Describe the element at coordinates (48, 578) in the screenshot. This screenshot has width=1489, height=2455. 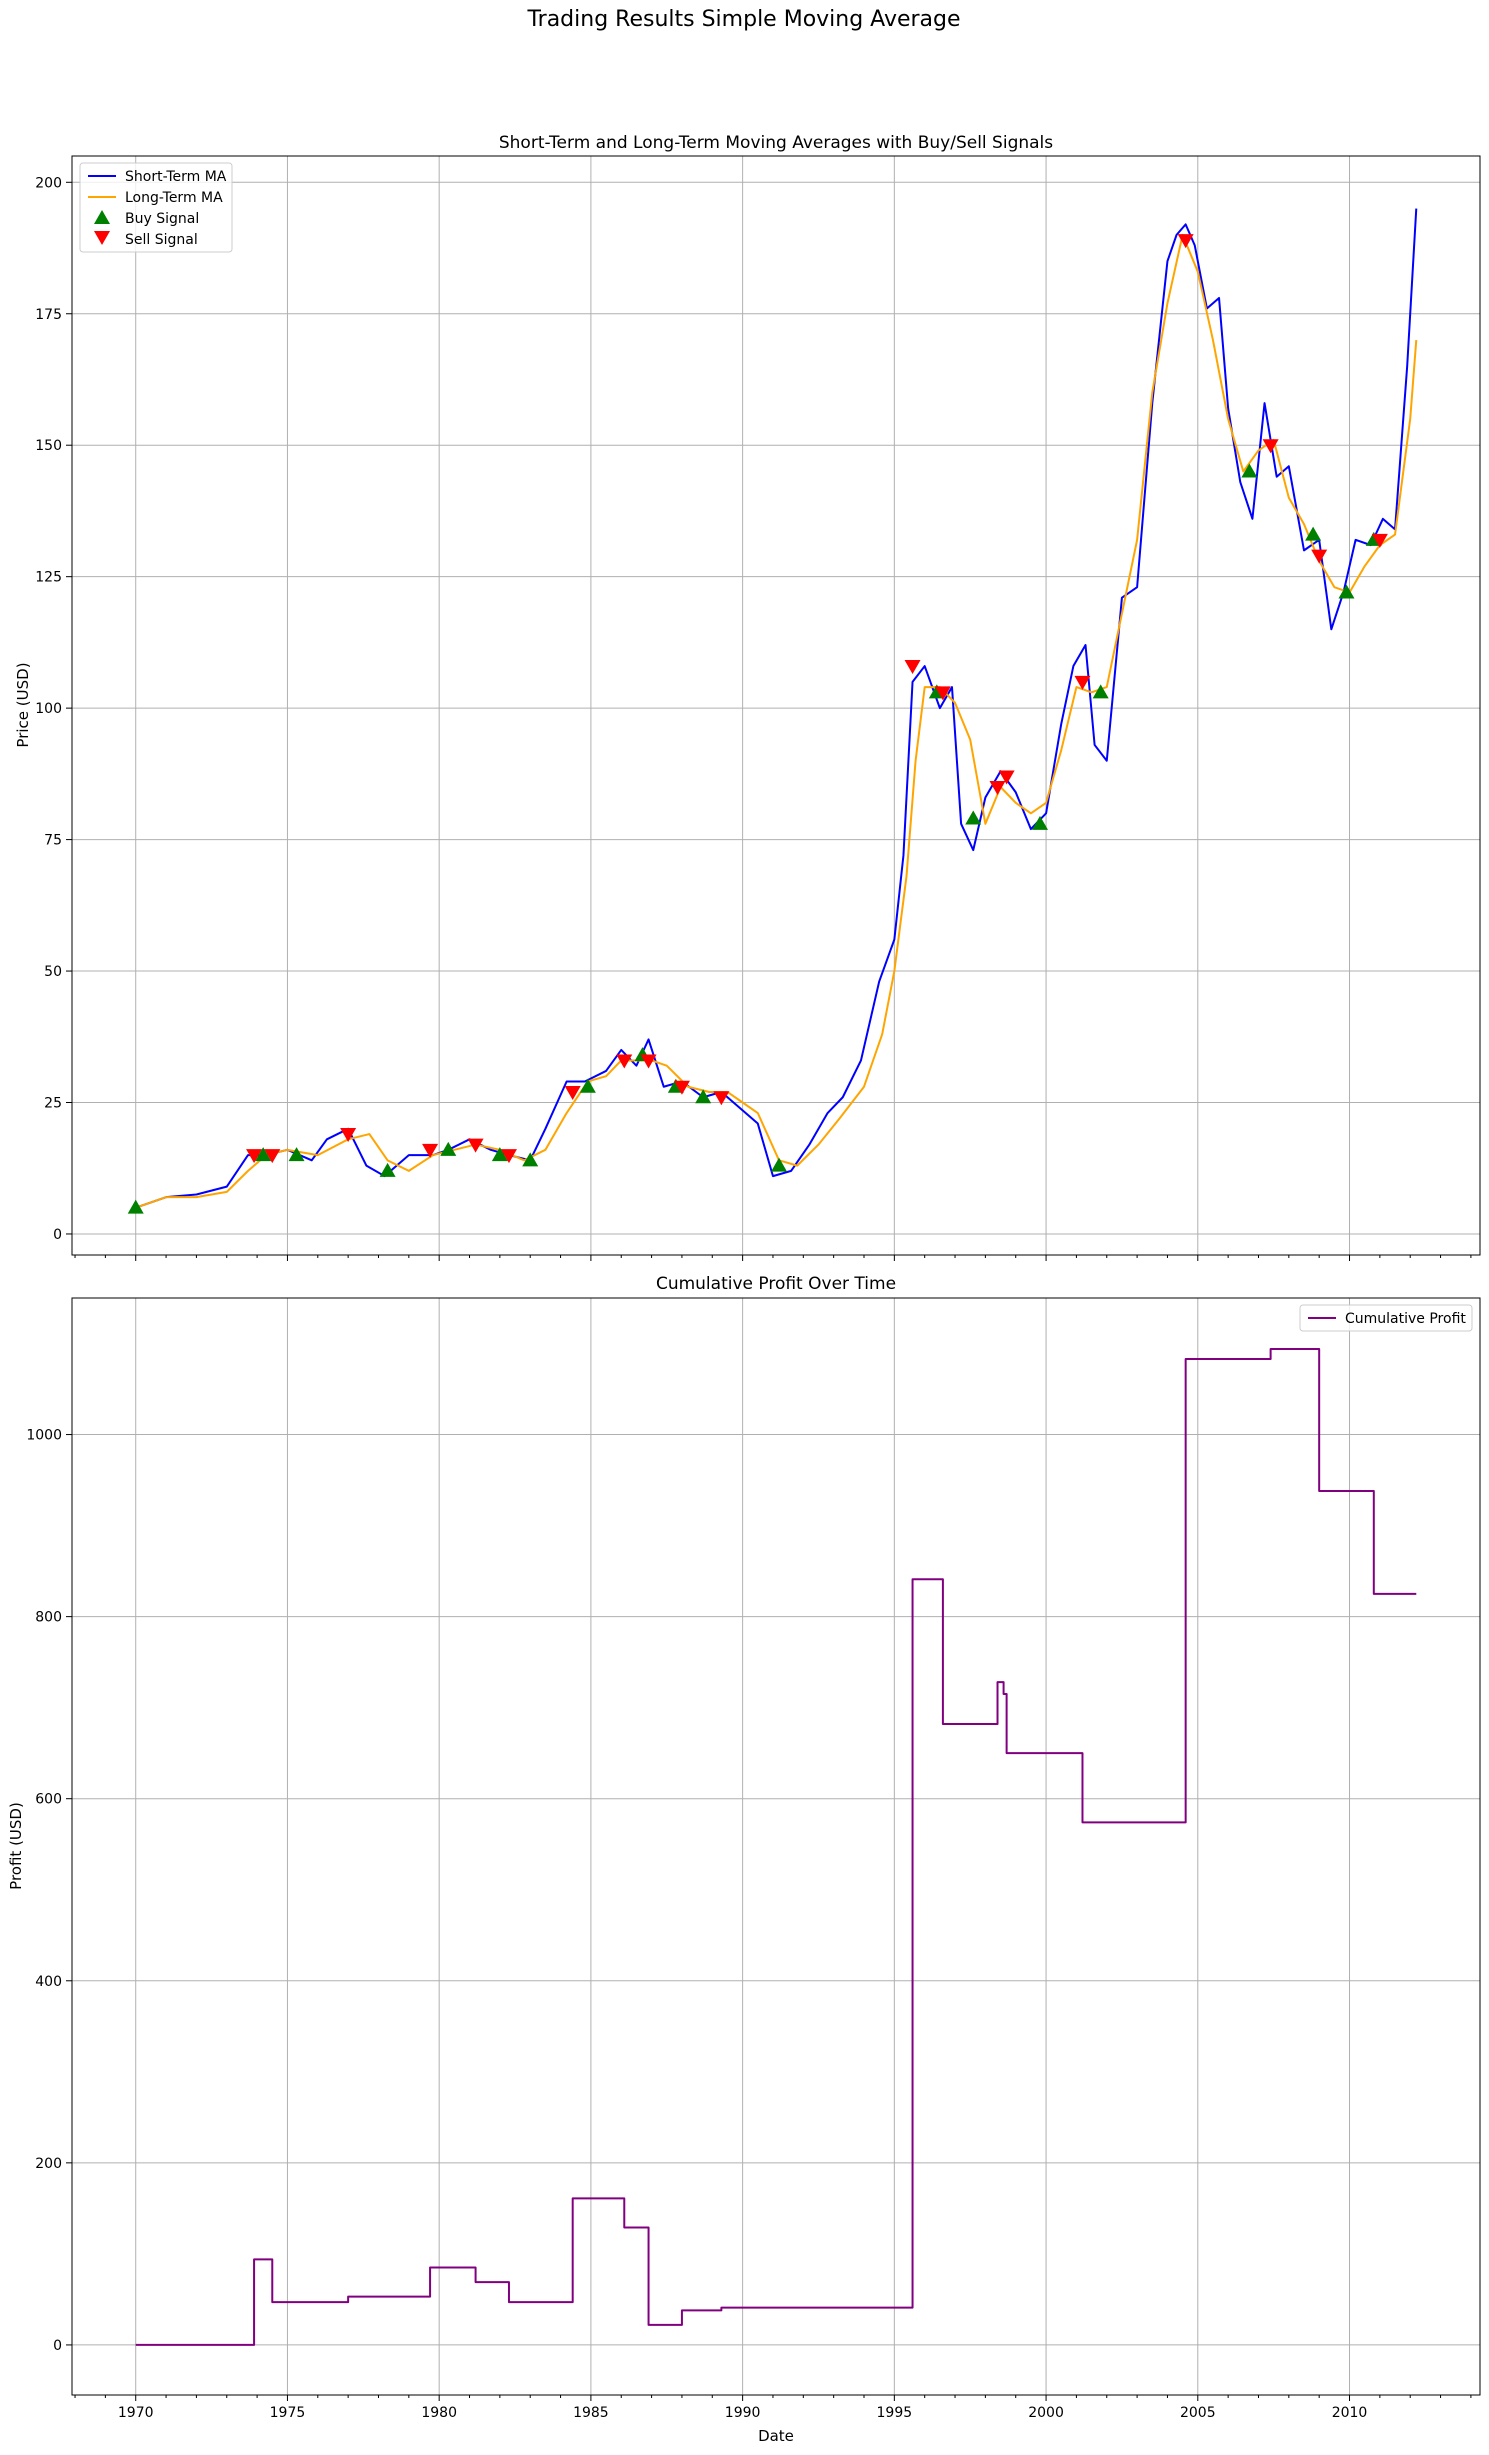
I see `y-tick-label: 125` at that location.